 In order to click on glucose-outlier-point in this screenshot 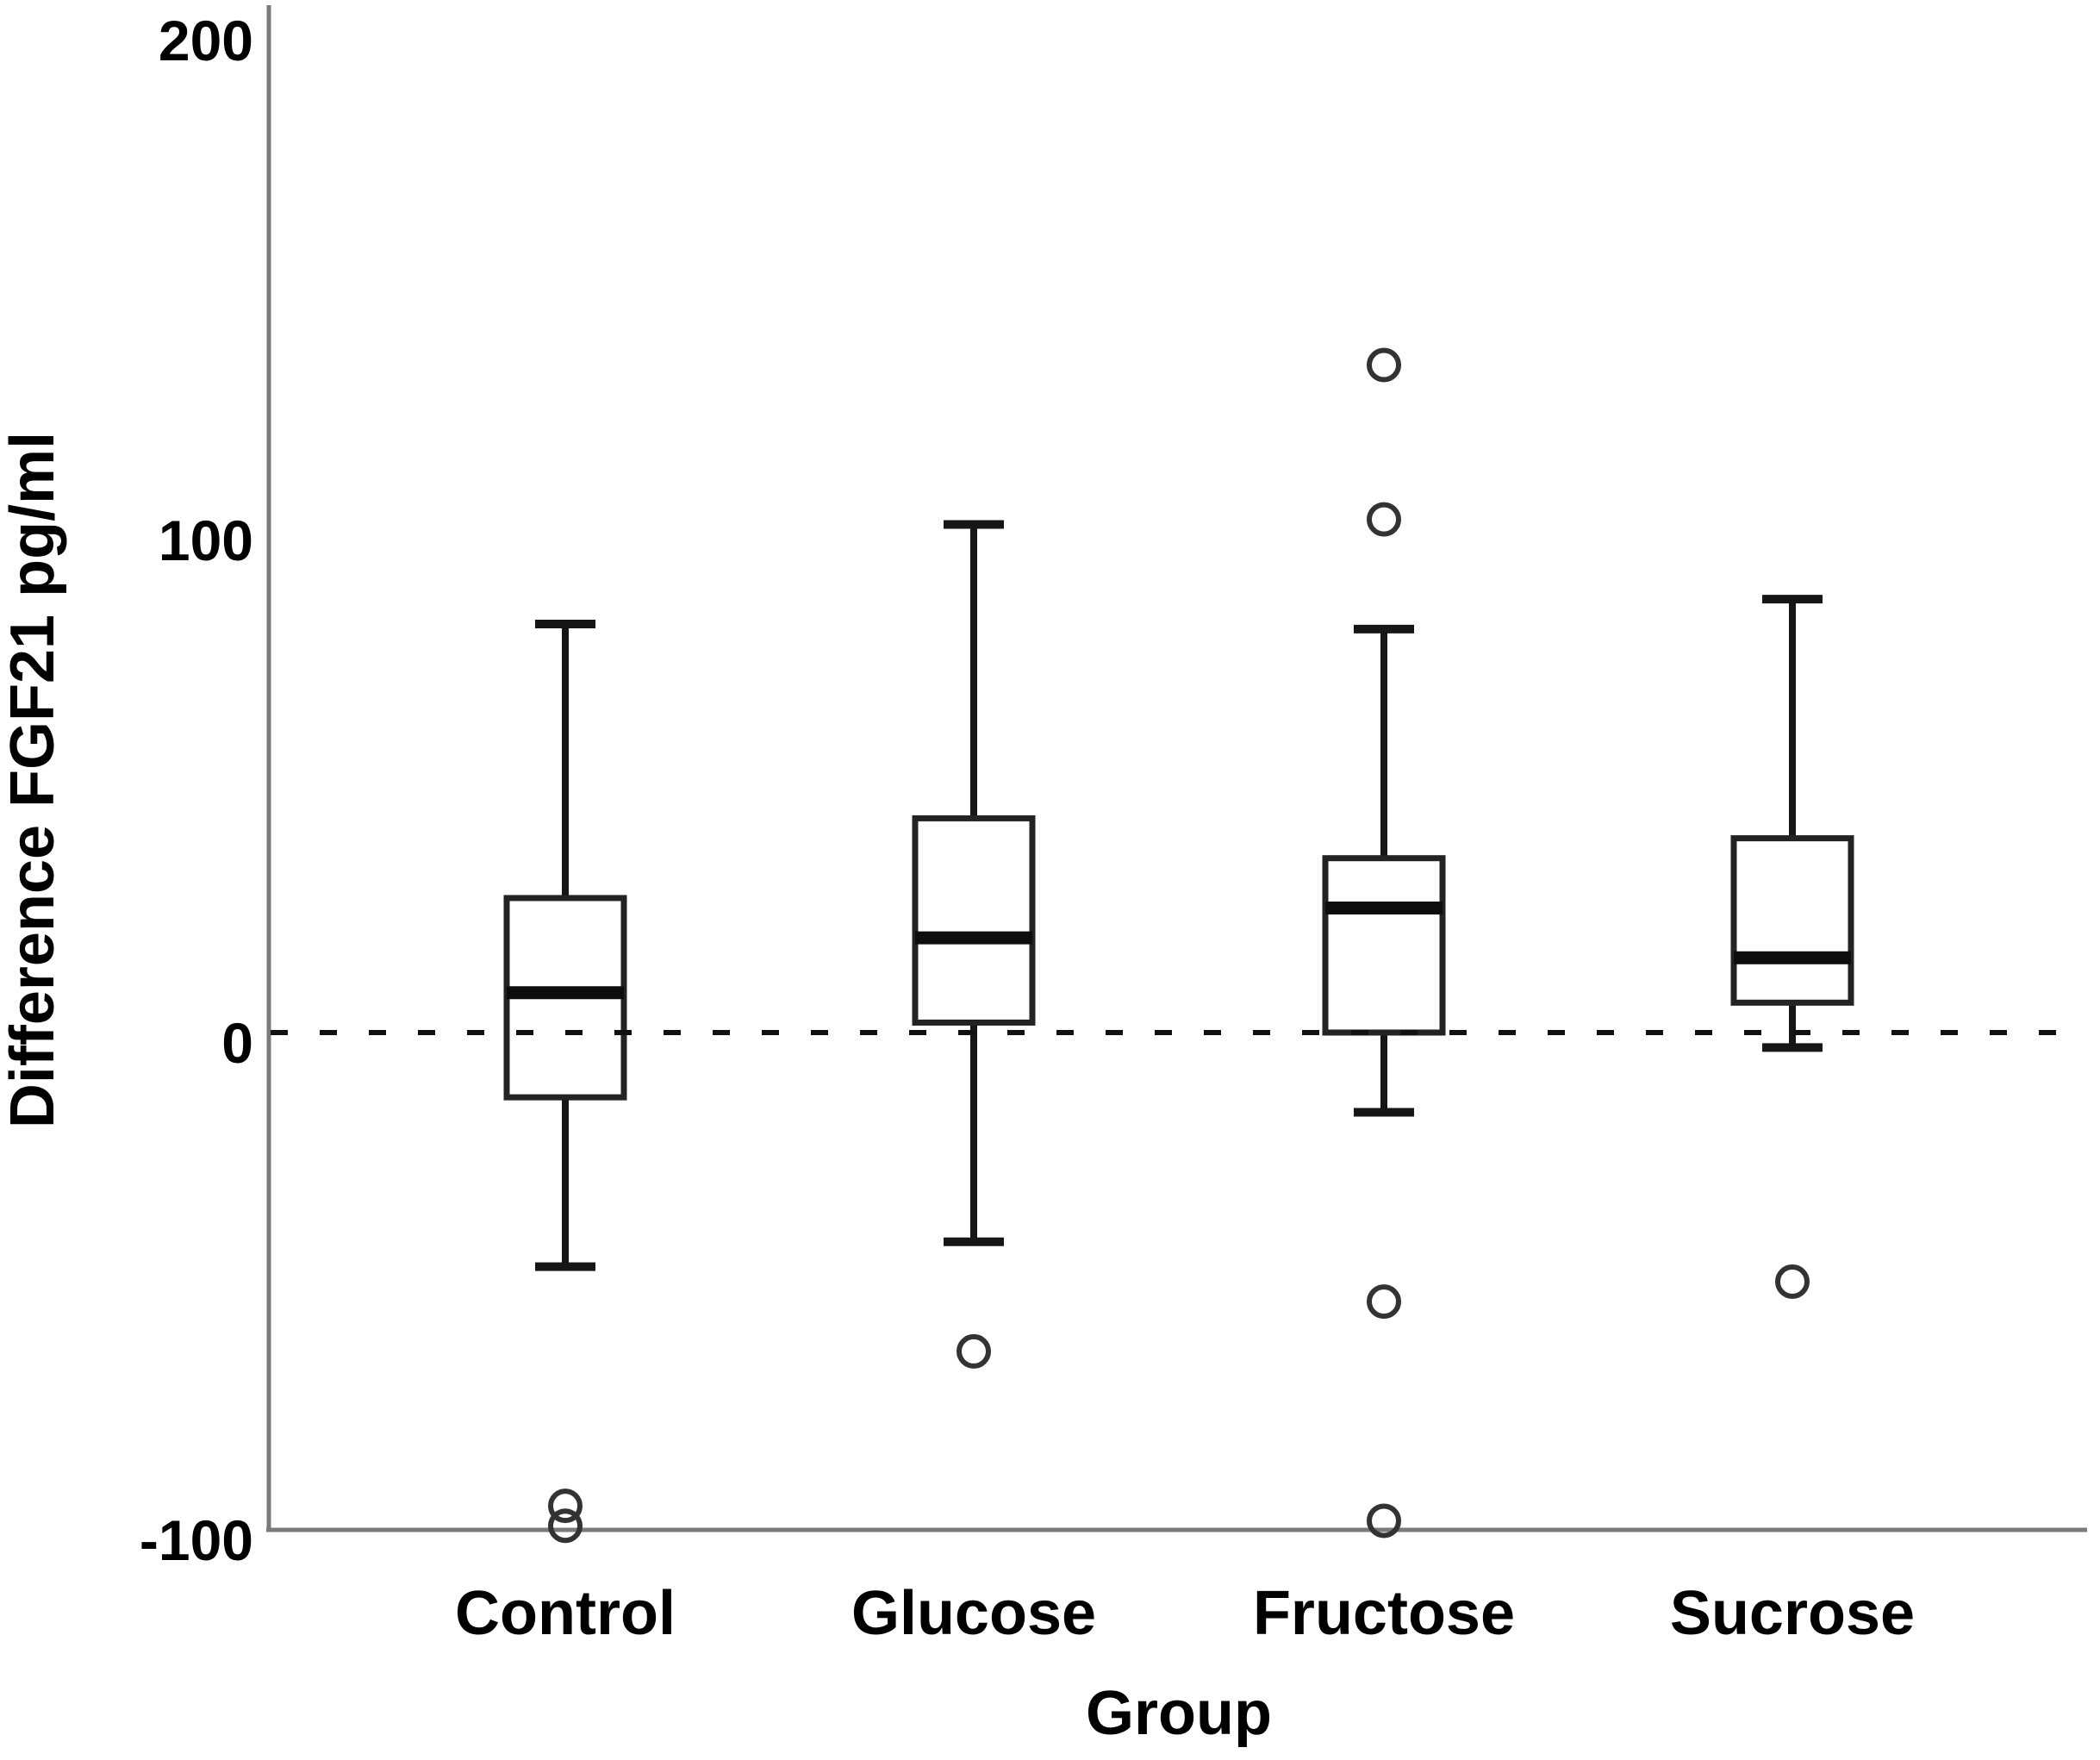, I will do `click(974, 1351)`.